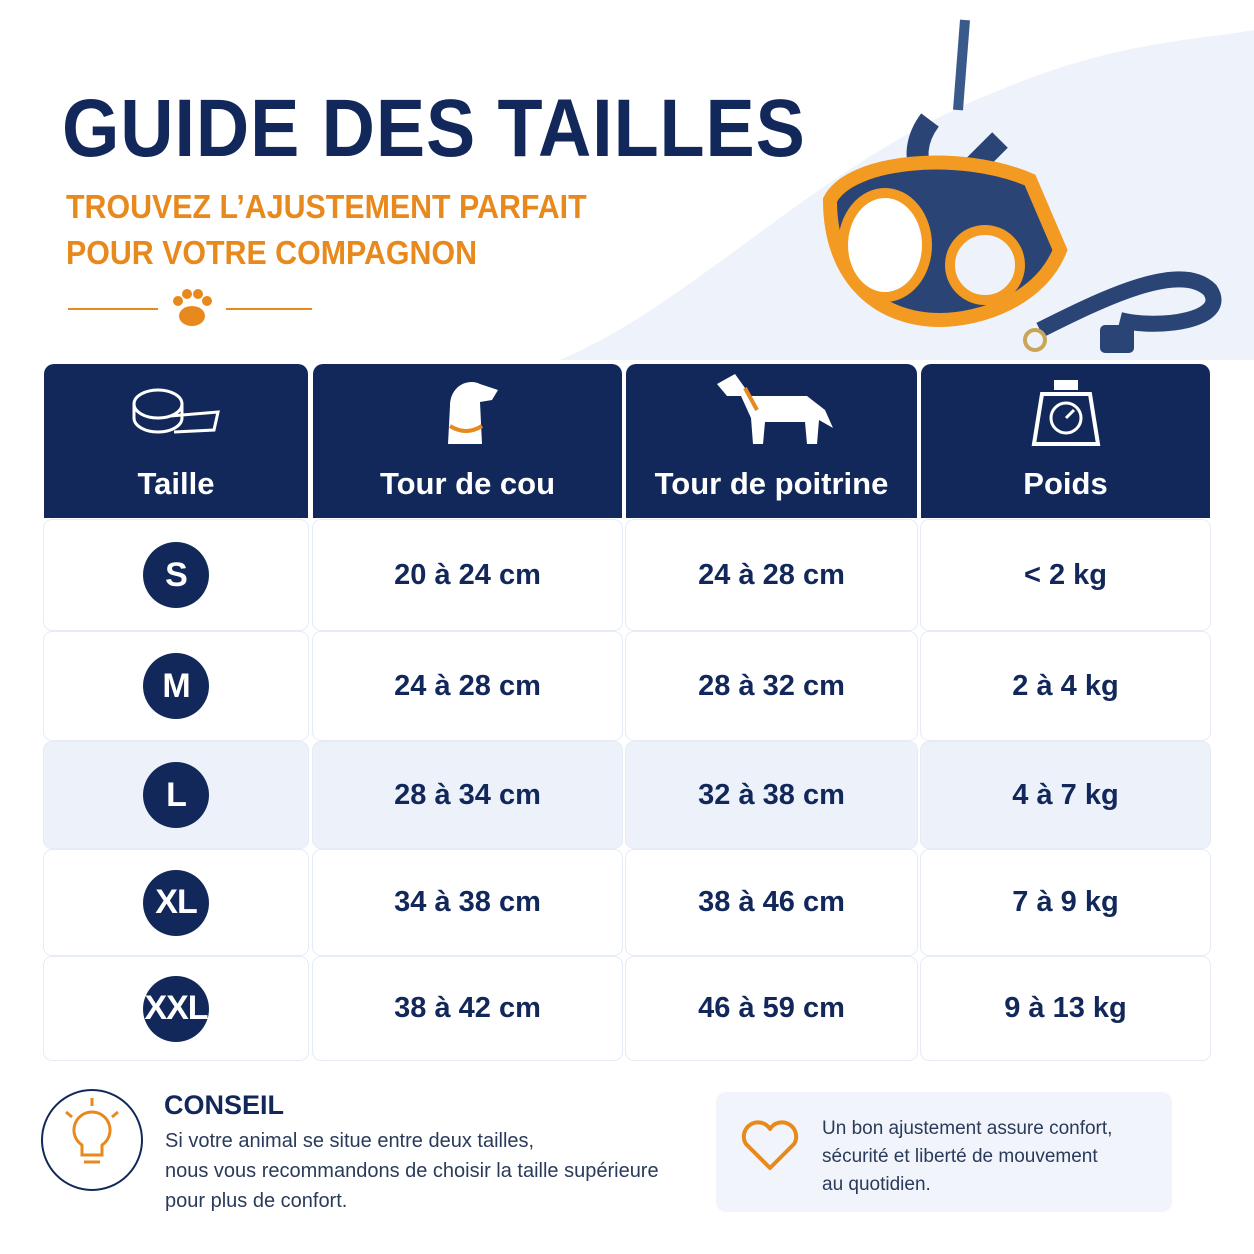  What do you see at coordinates (771, 902) in the screenshot?
I see `table-cell: 38 à 46 cm` at bounding box center [771, 902].